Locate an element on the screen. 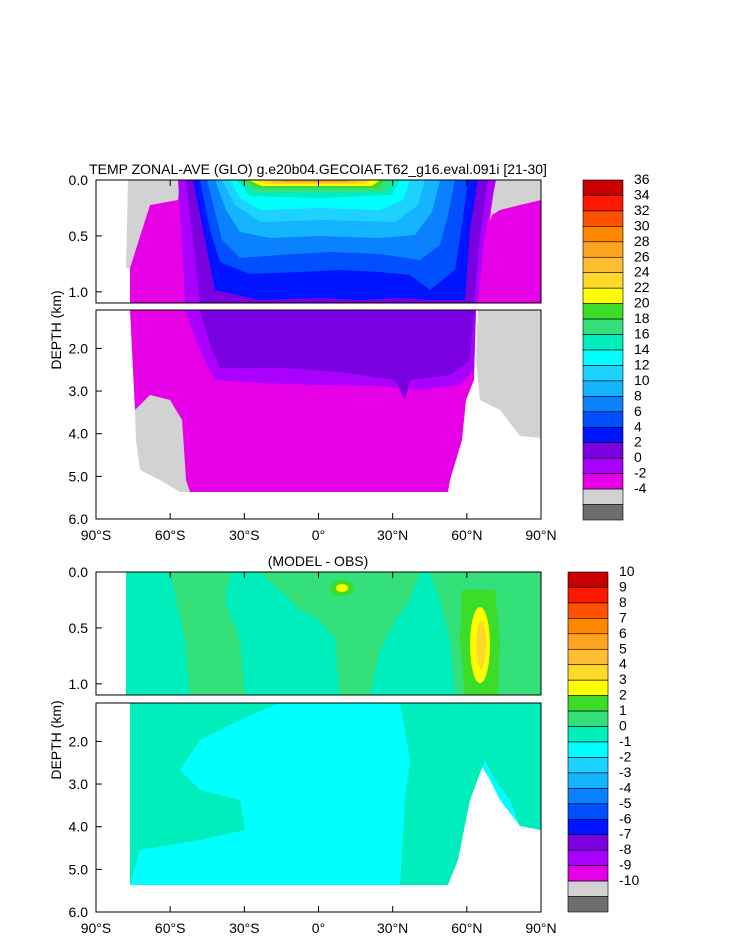  temp-y-tick-label: 6.0 is located at coordinates (79, 519).